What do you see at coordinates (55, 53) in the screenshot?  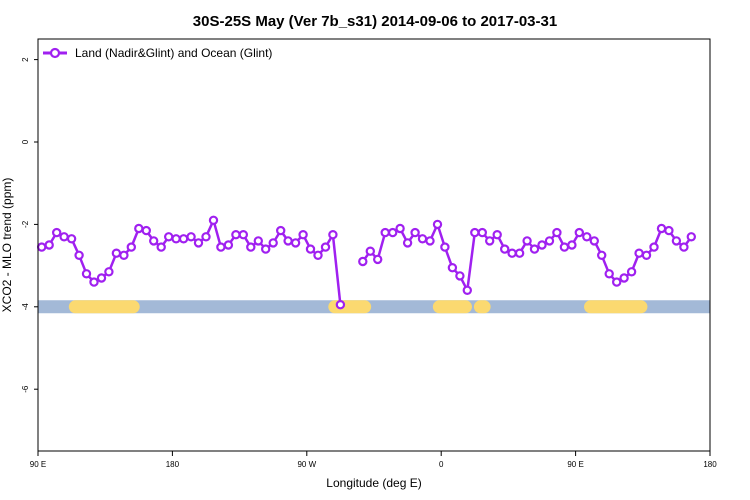 I see `legend-marker` at bounding box center [55, 53].